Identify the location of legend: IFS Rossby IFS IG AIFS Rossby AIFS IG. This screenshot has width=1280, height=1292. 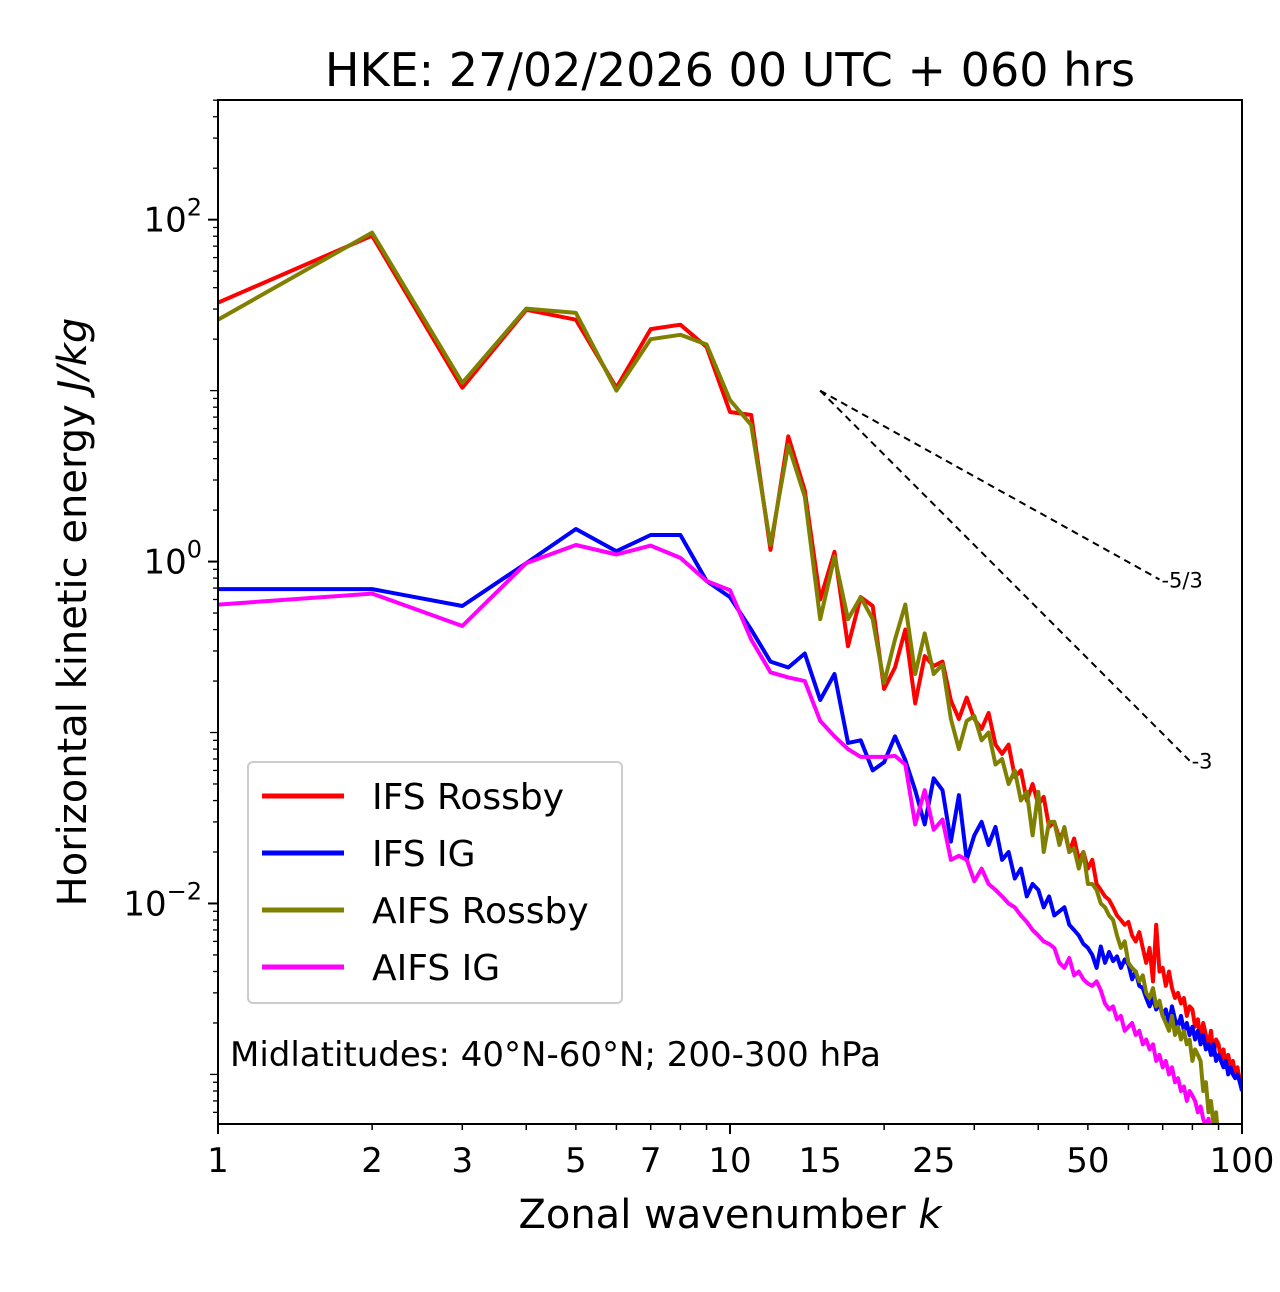
(435, 882).